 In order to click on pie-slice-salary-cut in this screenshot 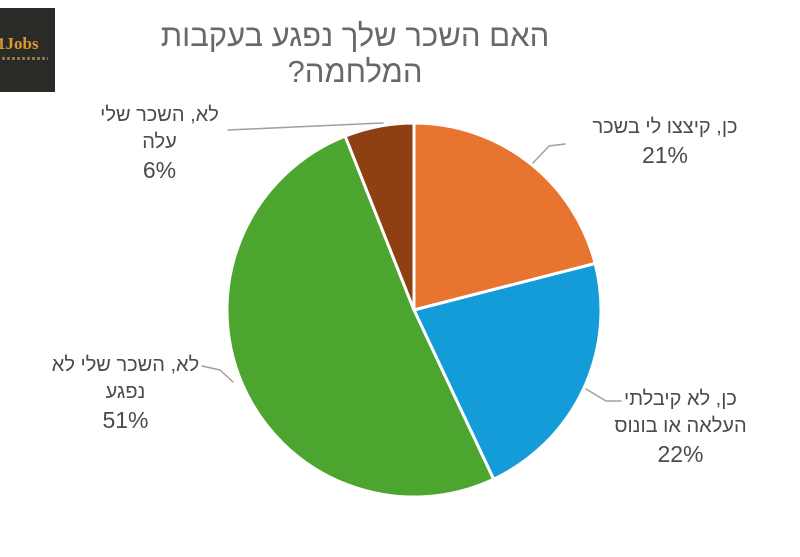, I will do `click(504, 216)`.